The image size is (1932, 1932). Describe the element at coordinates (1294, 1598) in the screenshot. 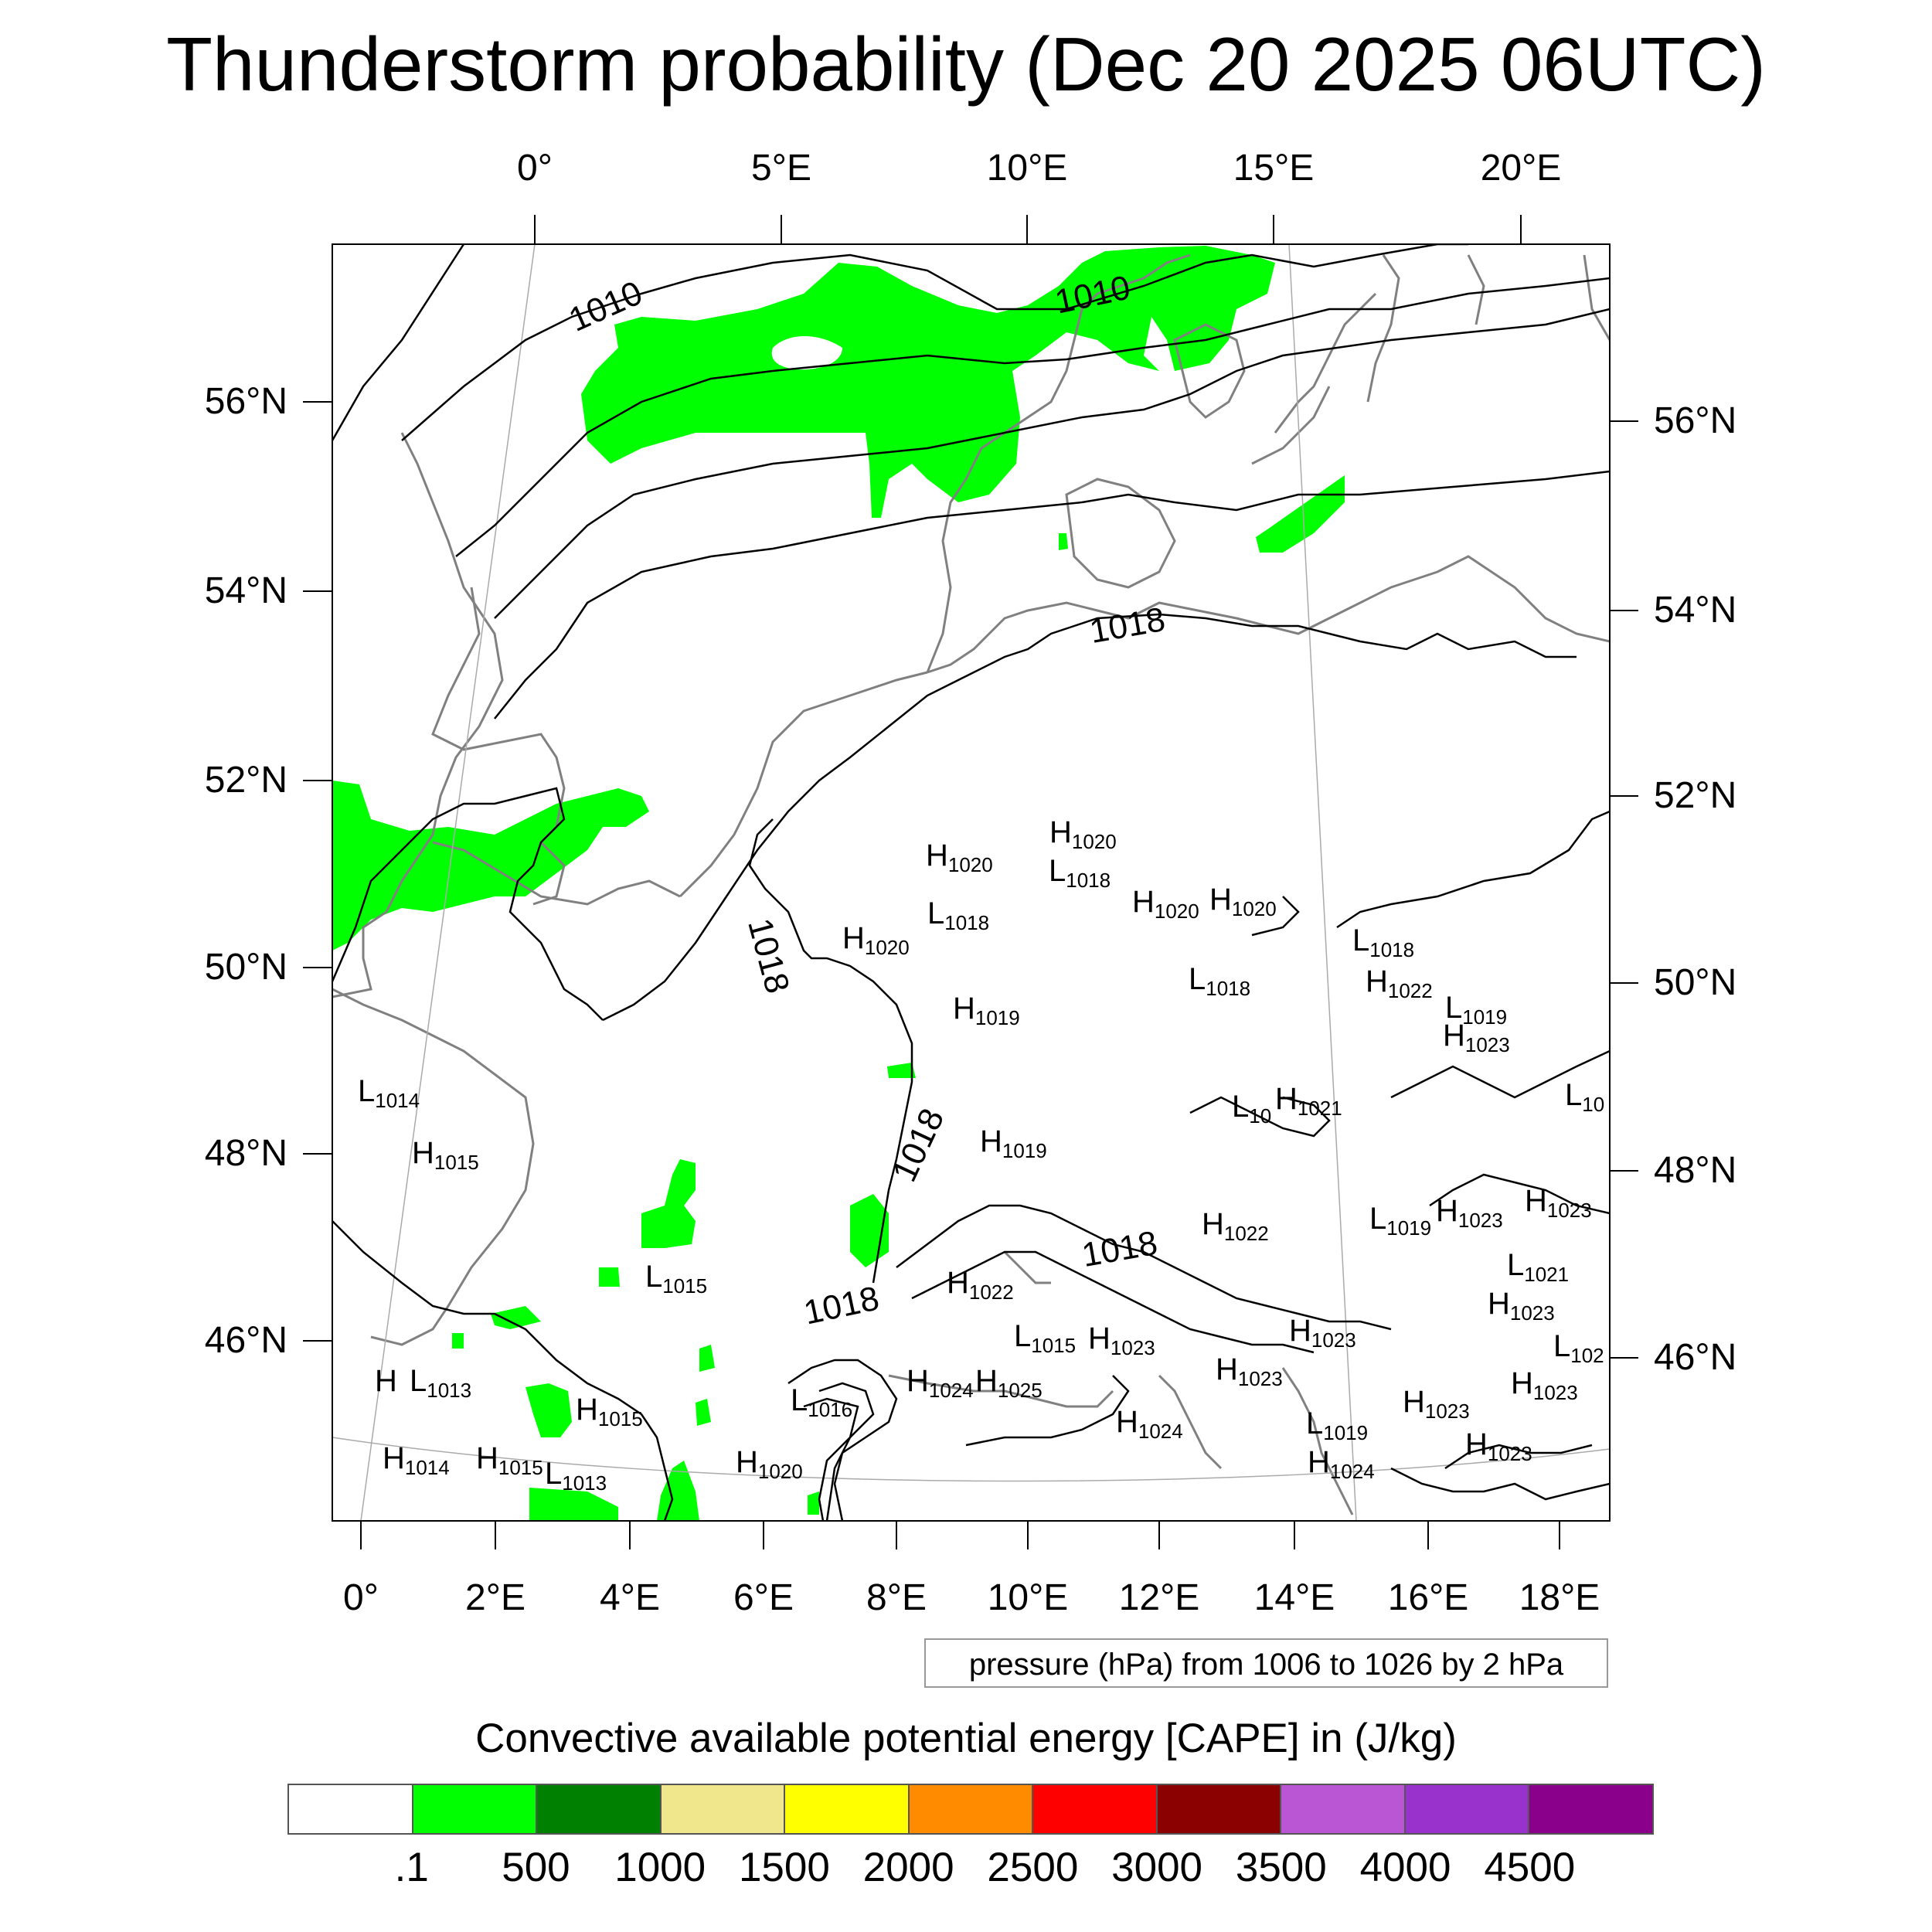

I see `bottom-lon-label: 14°E` at that location.